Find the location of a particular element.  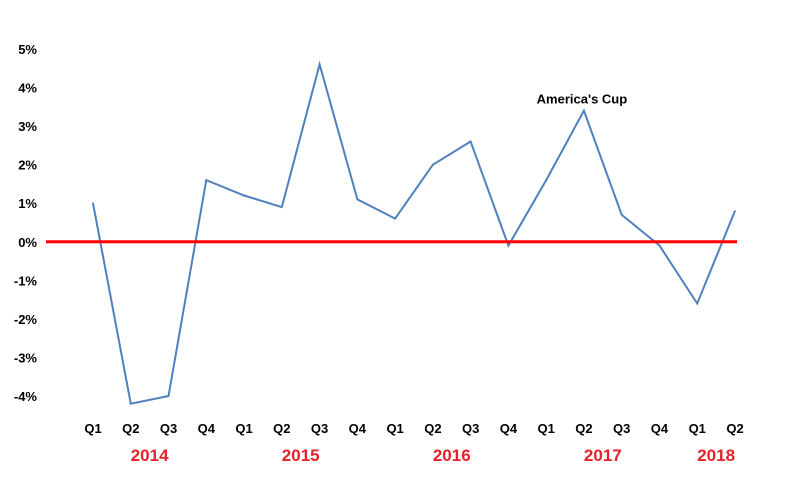

y-axis: 5% 4% 3% 2% 1% 0% -1% -2% -3% -4% is located at coordinates (26, 223).